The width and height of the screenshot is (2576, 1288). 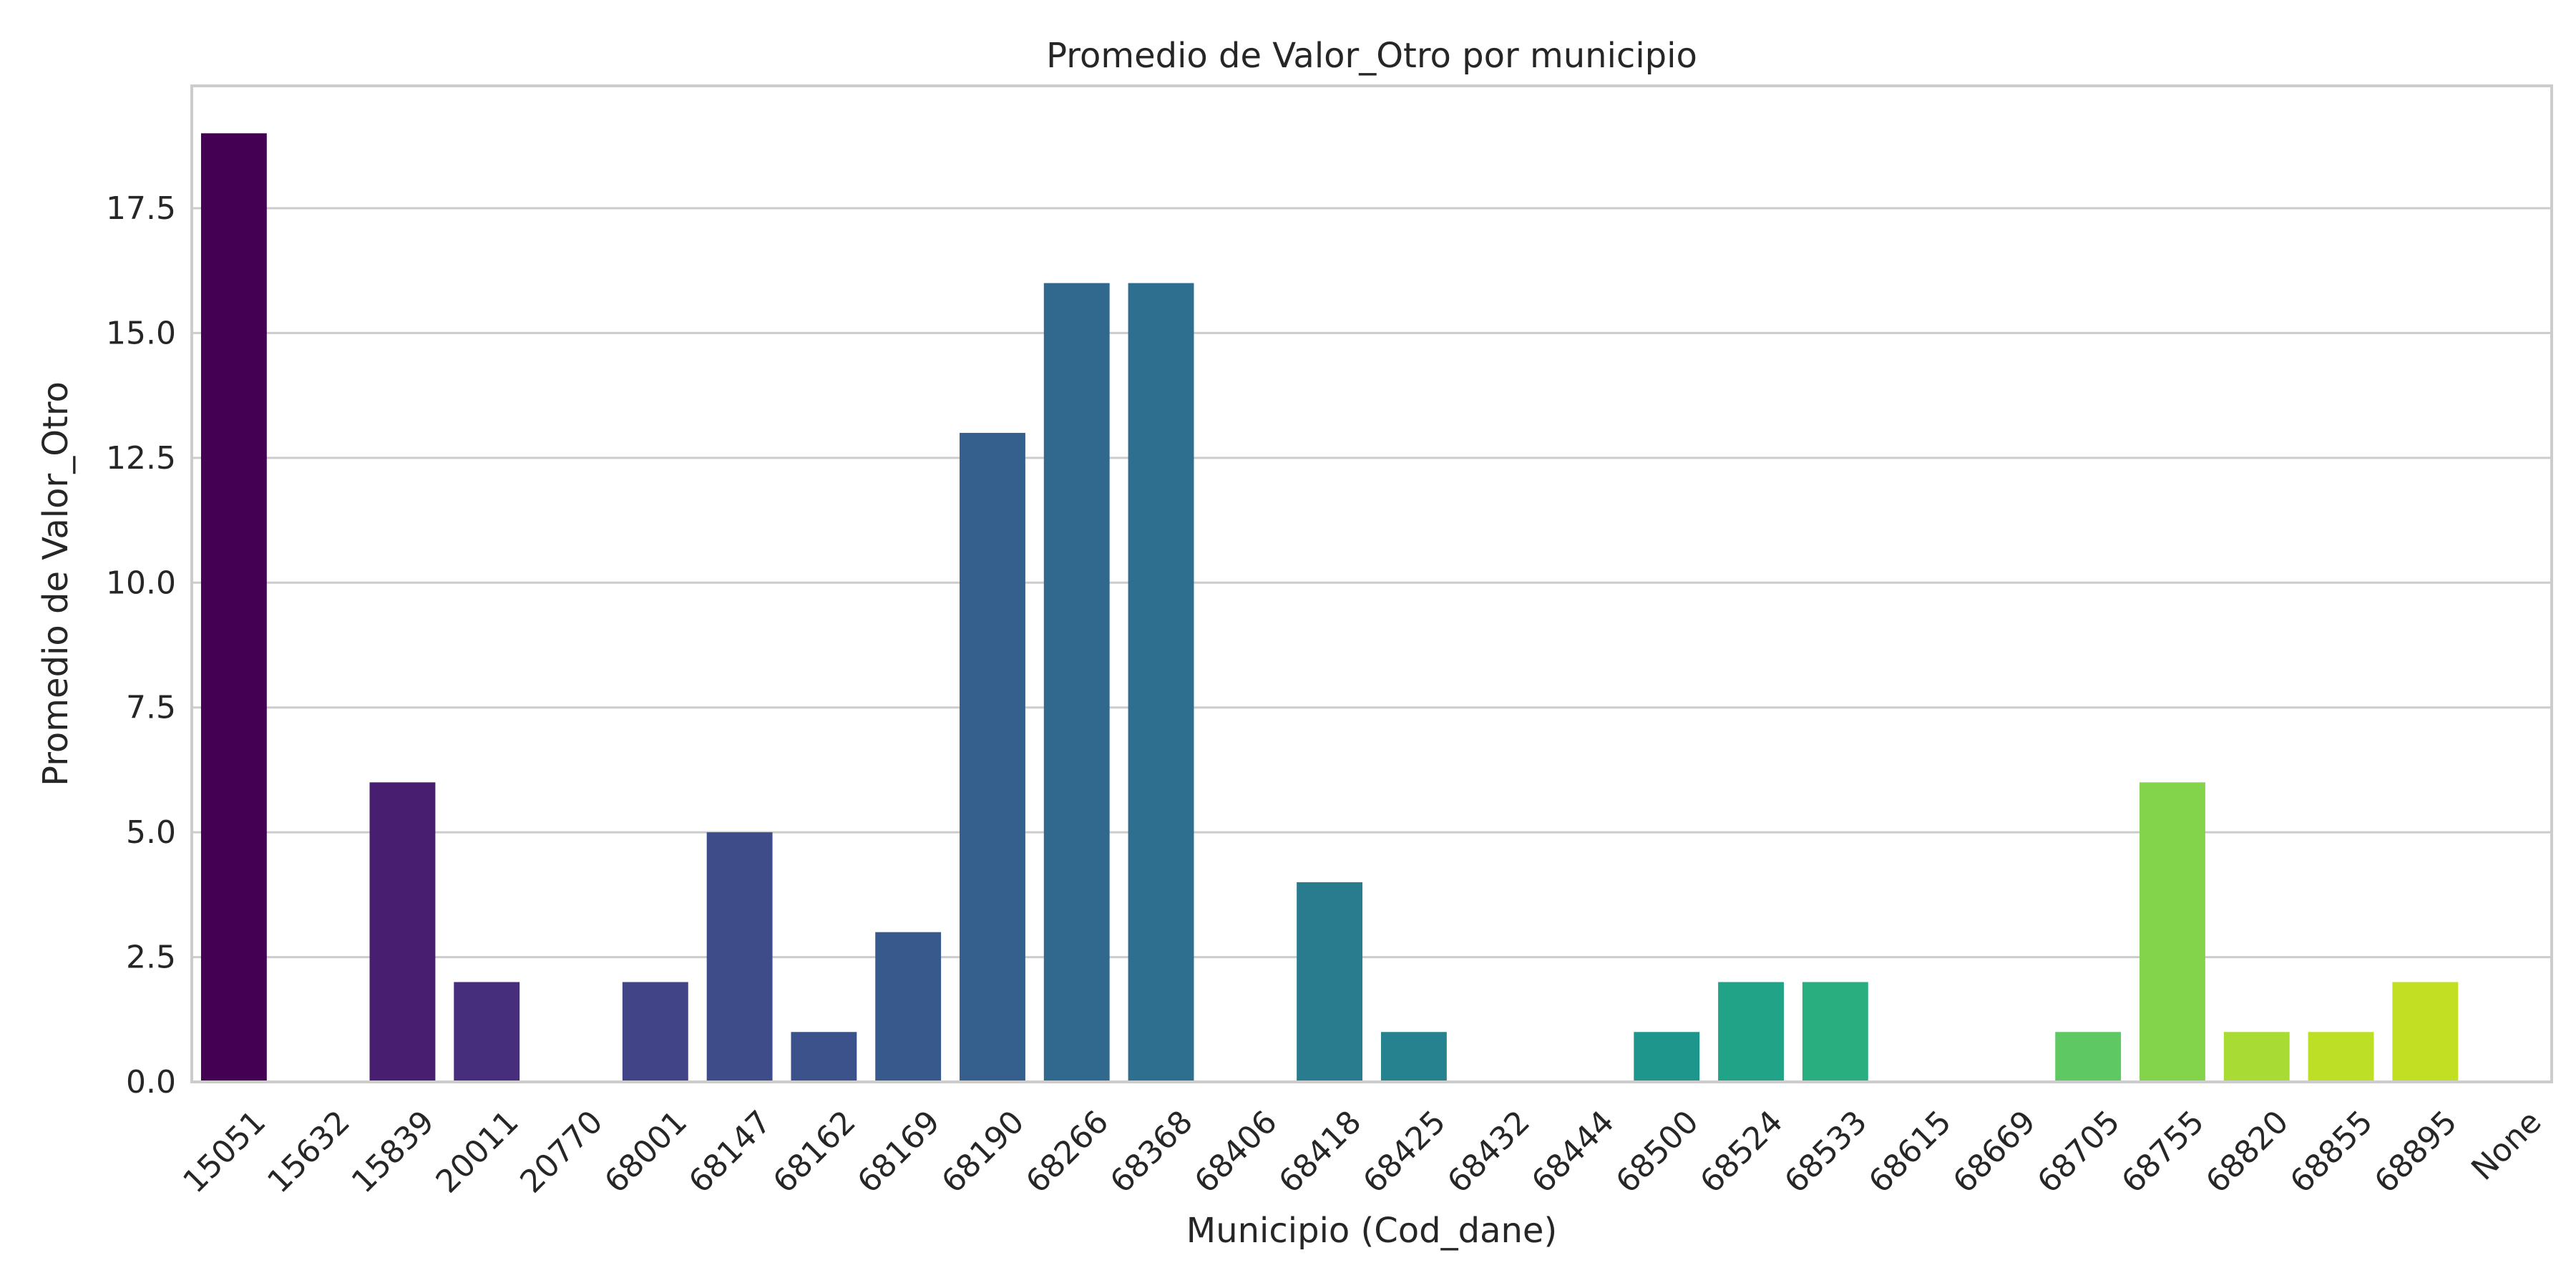 What do you see at coordinates (1825, 1151) in the screenshot?
I see `x-tick-label: 68533` at bounding box center [1825, 1151].